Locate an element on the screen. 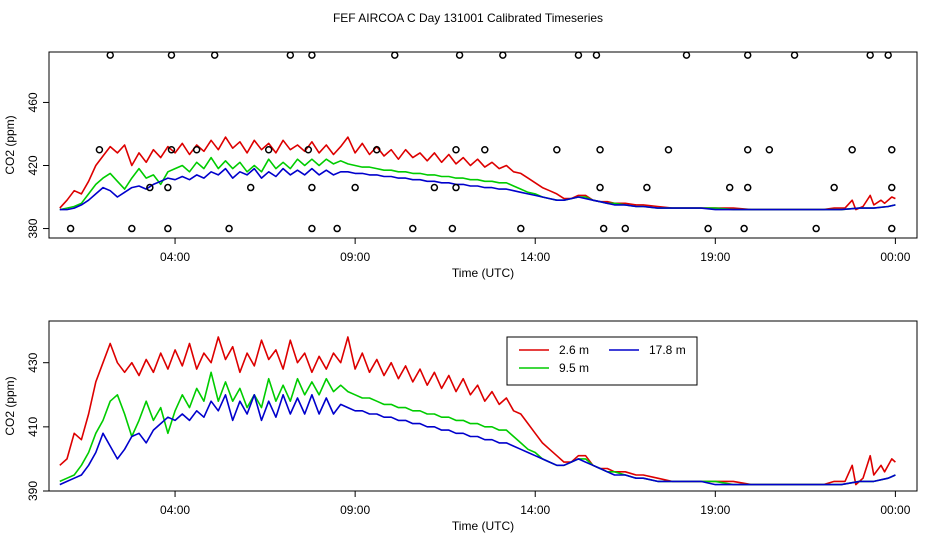  bottom-x-tick-label: 09:00 is located at coordinates (355, 510).